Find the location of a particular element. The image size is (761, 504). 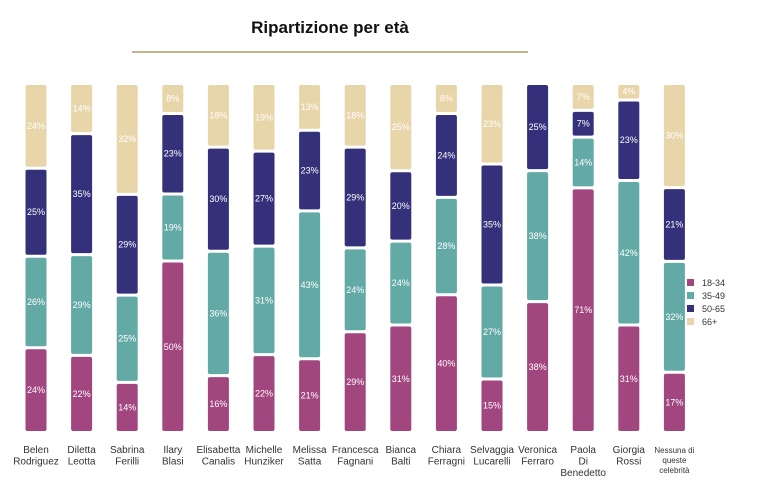

category-label: Michelle Hunziker is located at coordinates (264, 456).